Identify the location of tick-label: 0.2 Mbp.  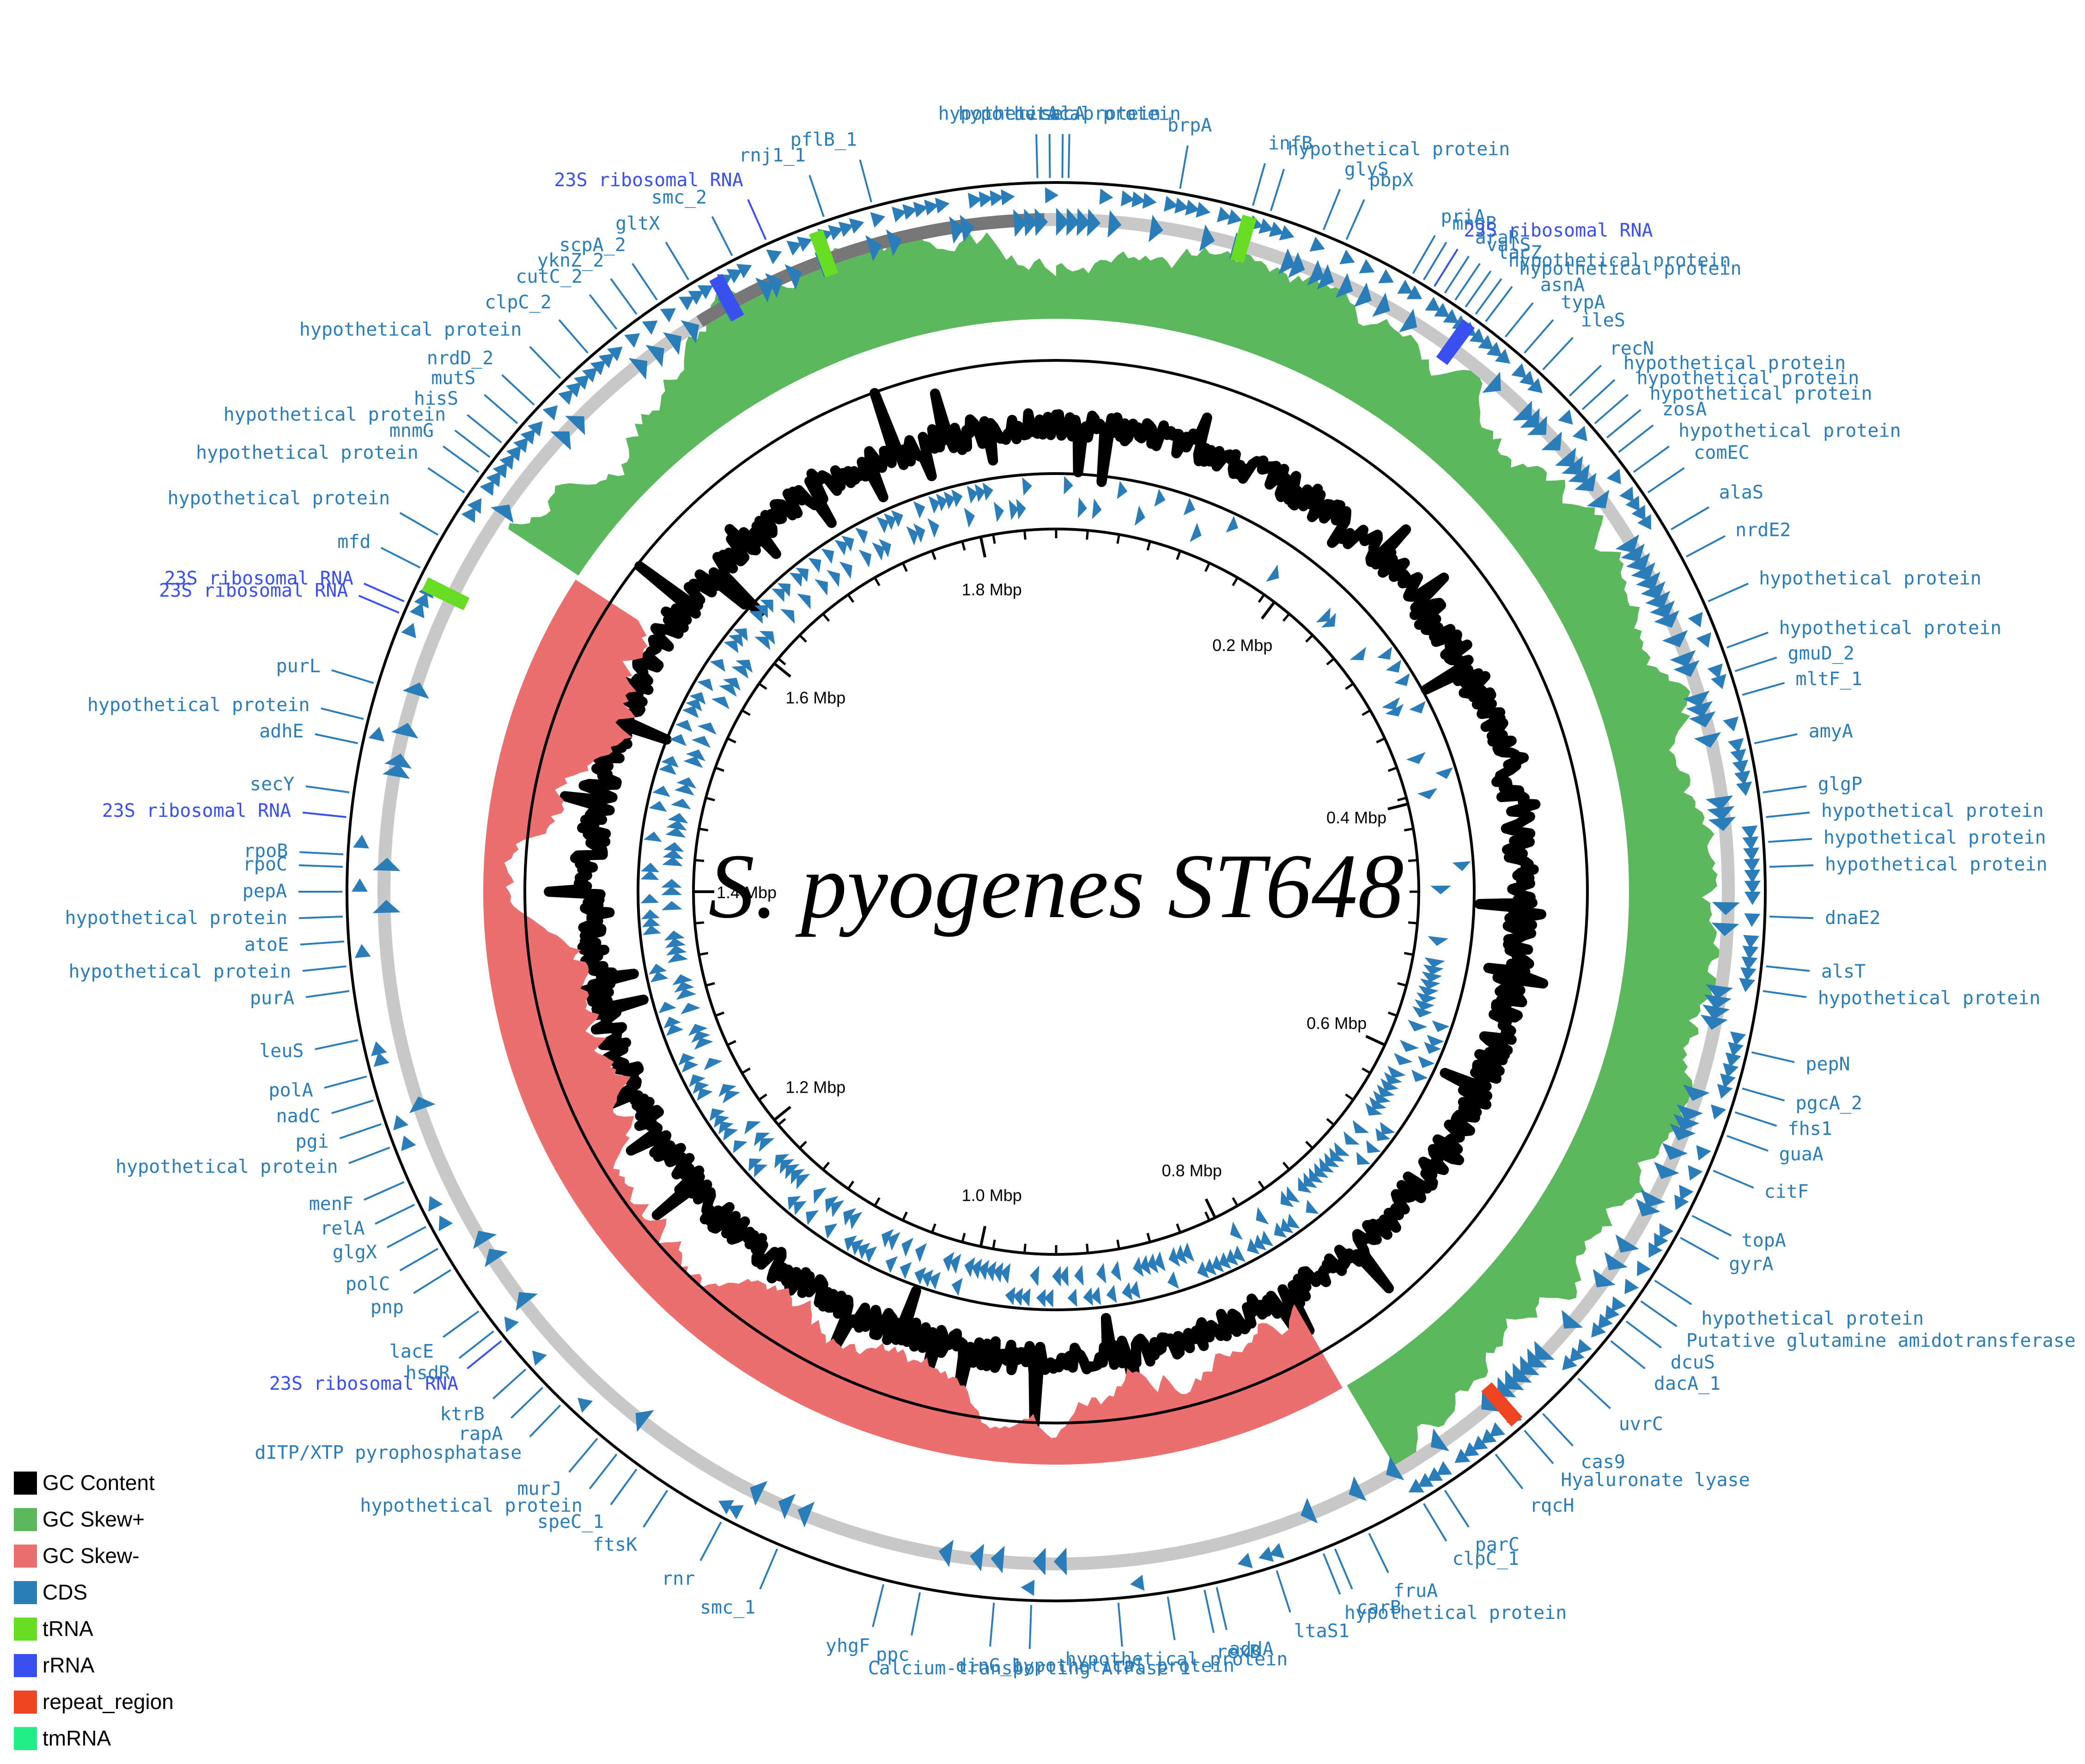
(1242, 645).